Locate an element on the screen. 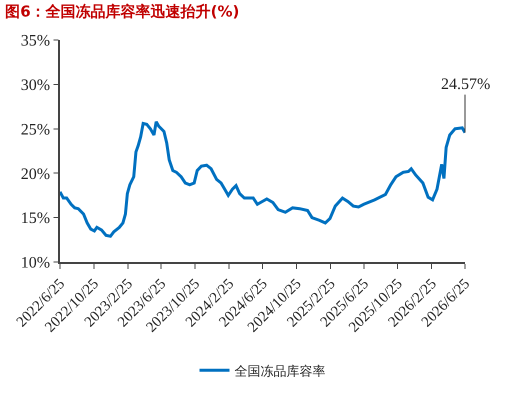 Image resolution: width=520 pixels, height=397 pixels. legend-label: 全国冻品库容率 is located at coordinates (280, 371).